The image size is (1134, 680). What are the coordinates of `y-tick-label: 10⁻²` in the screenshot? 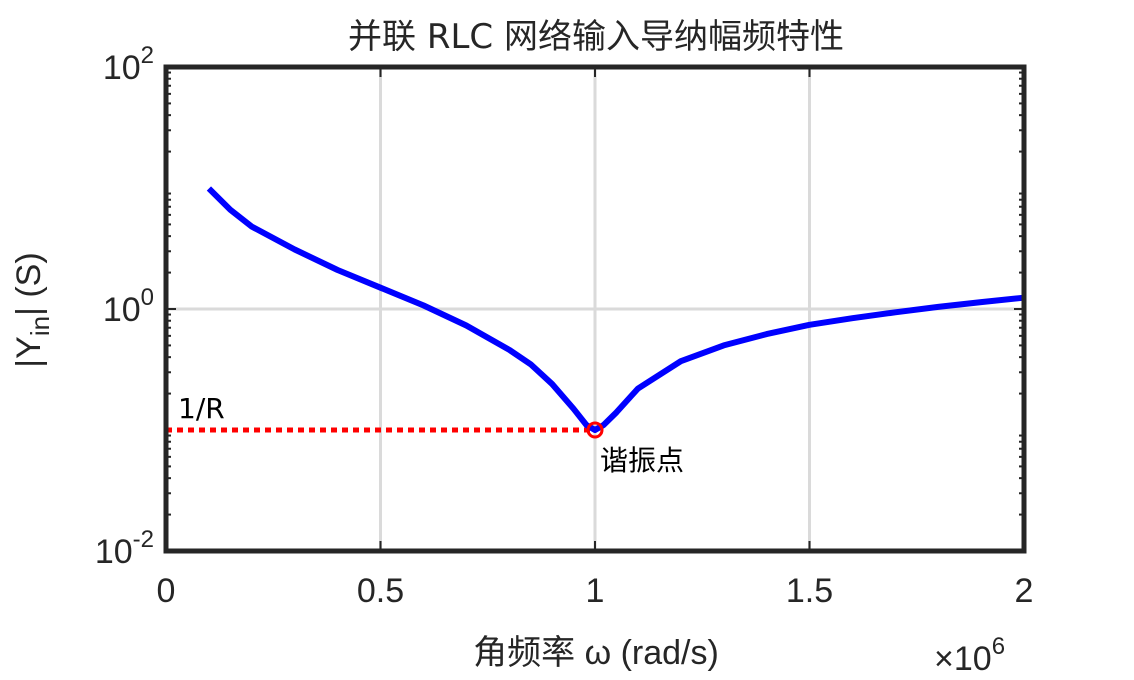 It's located at (124, 548).